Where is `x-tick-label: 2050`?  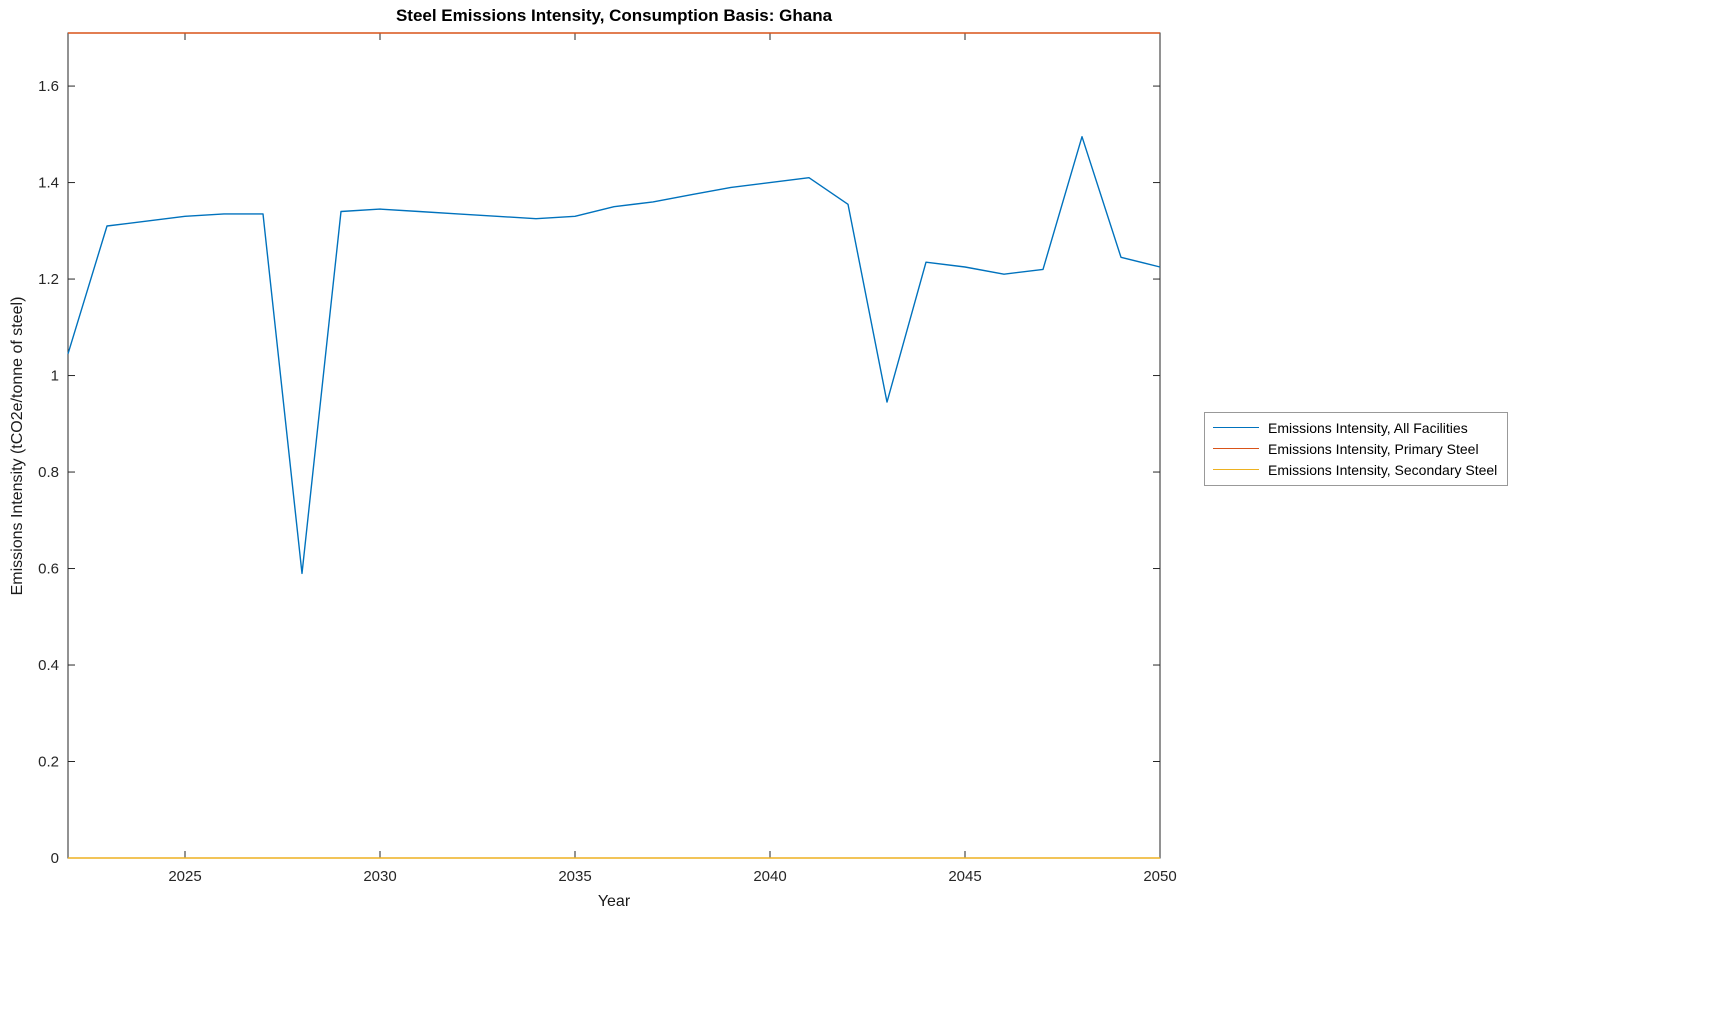 x-tick-label: 2050 is located at coordinates (1159, 876).